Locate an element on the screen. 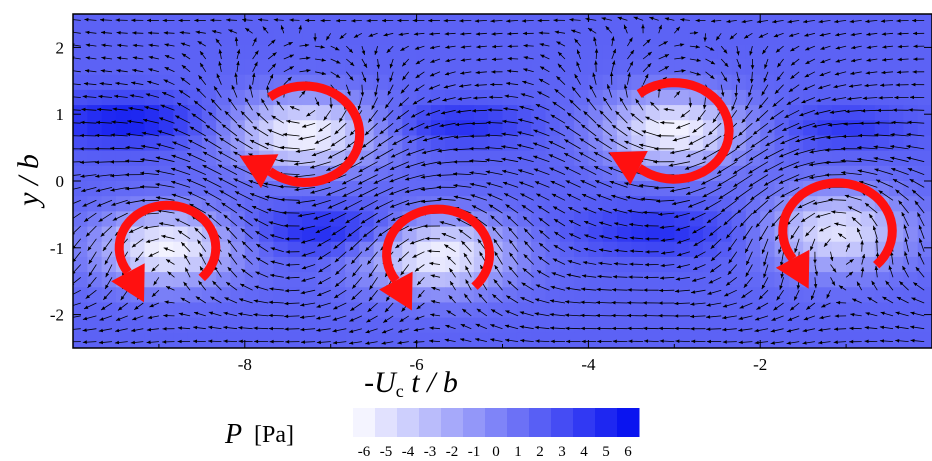 Image resolution: width=932 pixels, height=461 pixels. colorbar-unit: [Pa] is located at coordinates (274, 435).